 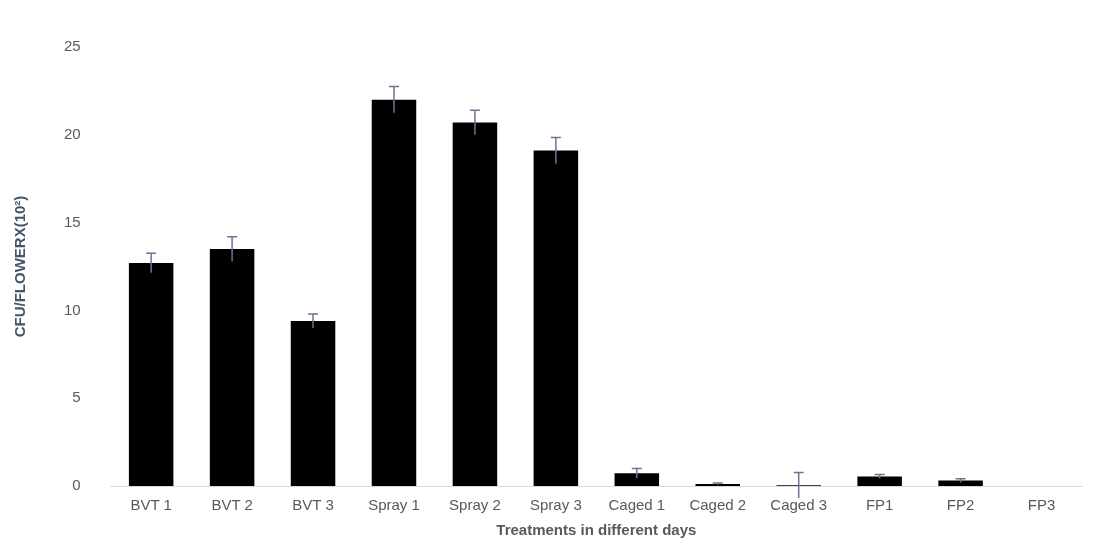 I want to click on x-tick-label: BVT 2, so click(x=232, y=505).